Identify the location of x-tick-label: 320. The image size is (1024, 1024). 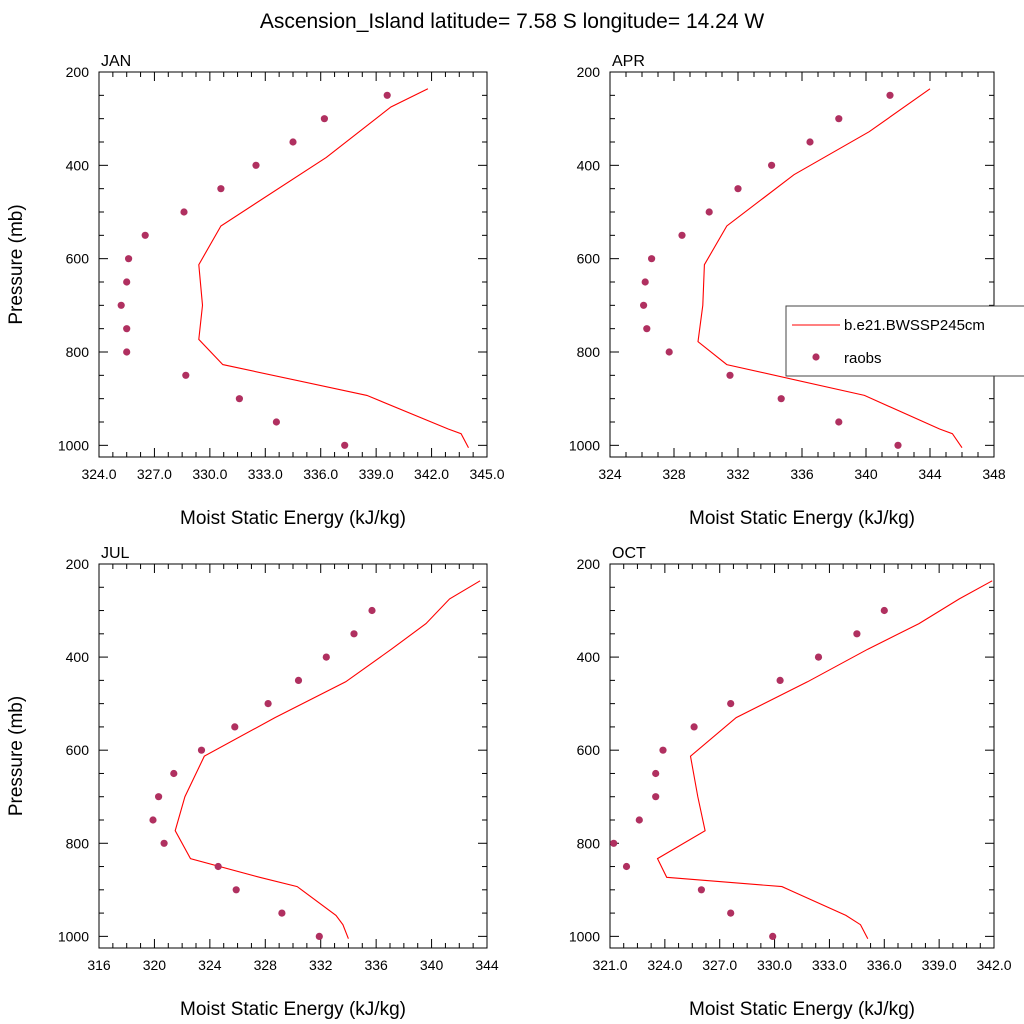
(155, 965).